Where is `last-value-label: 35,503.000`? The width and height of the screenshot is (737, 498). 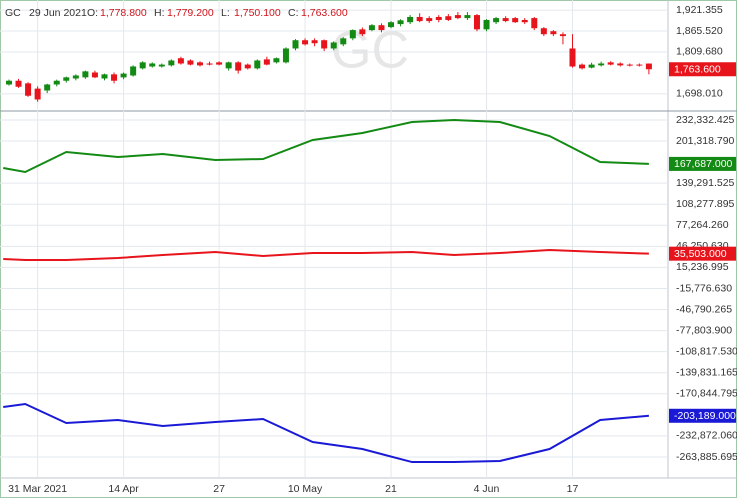
last-value-label: 35,503.000 is located at coordinates (700, 254).